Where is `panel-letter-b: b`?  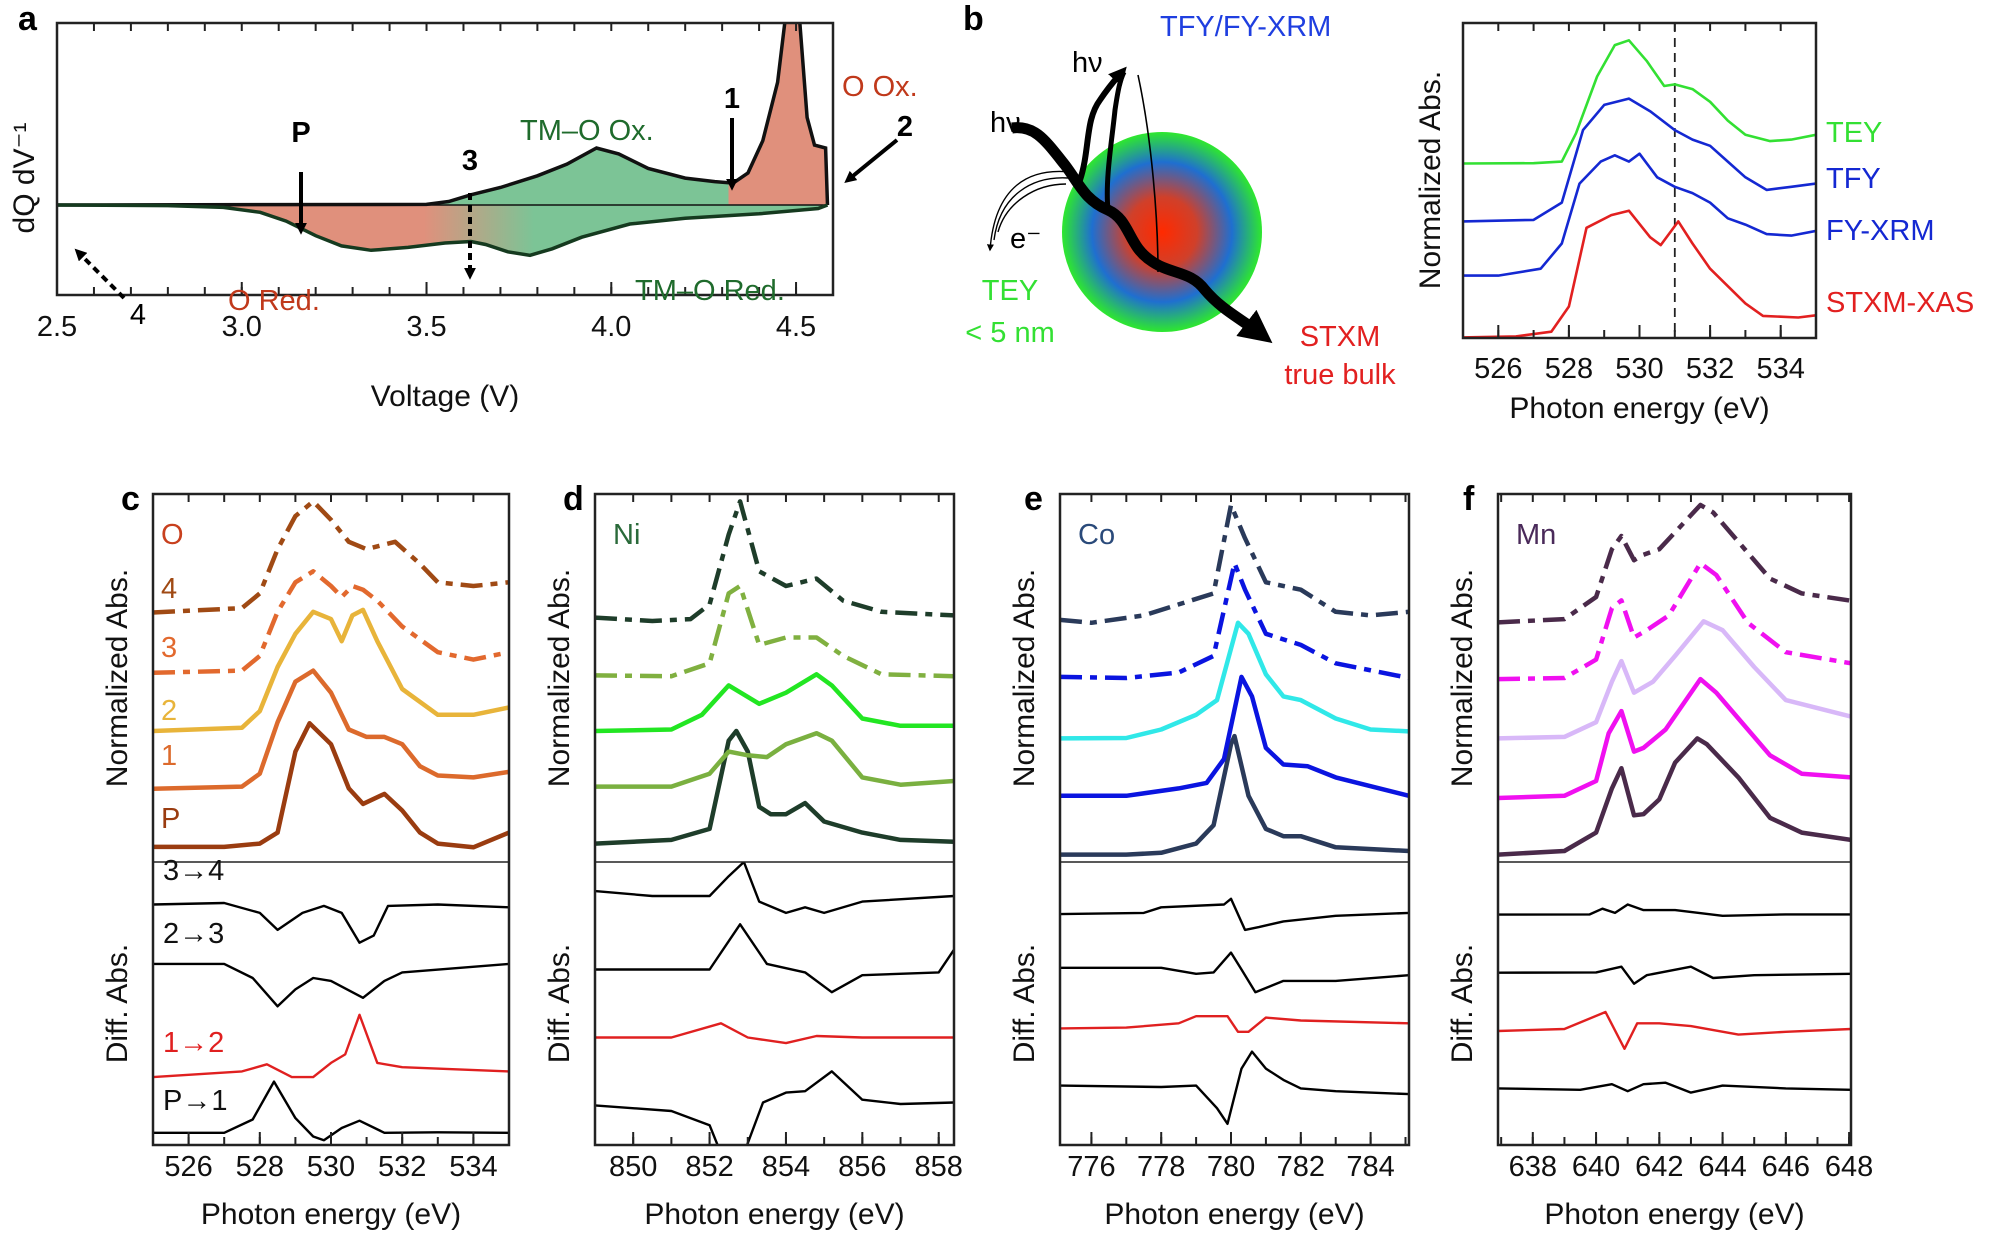
panel-letter-b: b is located at coordinates (973, 19).